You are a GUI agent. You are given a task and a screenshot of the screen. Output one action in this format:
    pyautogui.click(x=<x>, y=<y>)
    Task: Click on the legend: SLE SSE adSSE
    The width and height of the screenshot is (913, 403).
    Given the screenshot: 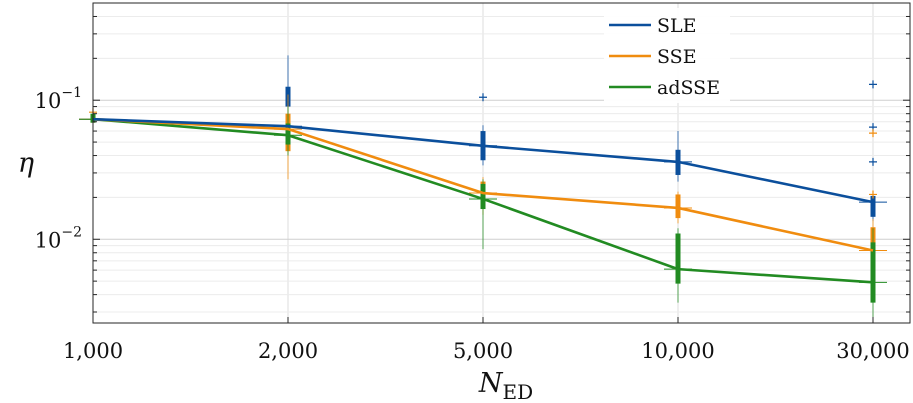 What is the action you would take?
    pyautogui.click(x=667, y=55)
    